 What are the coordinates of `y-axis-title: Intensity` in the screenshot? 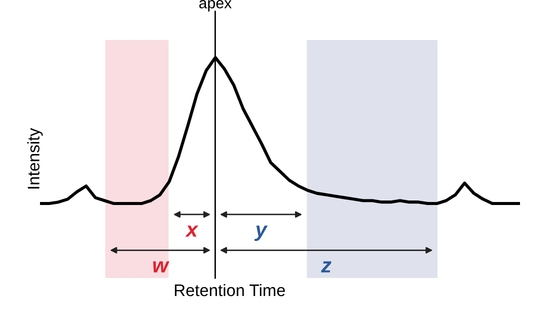 It's located at (35, 158).